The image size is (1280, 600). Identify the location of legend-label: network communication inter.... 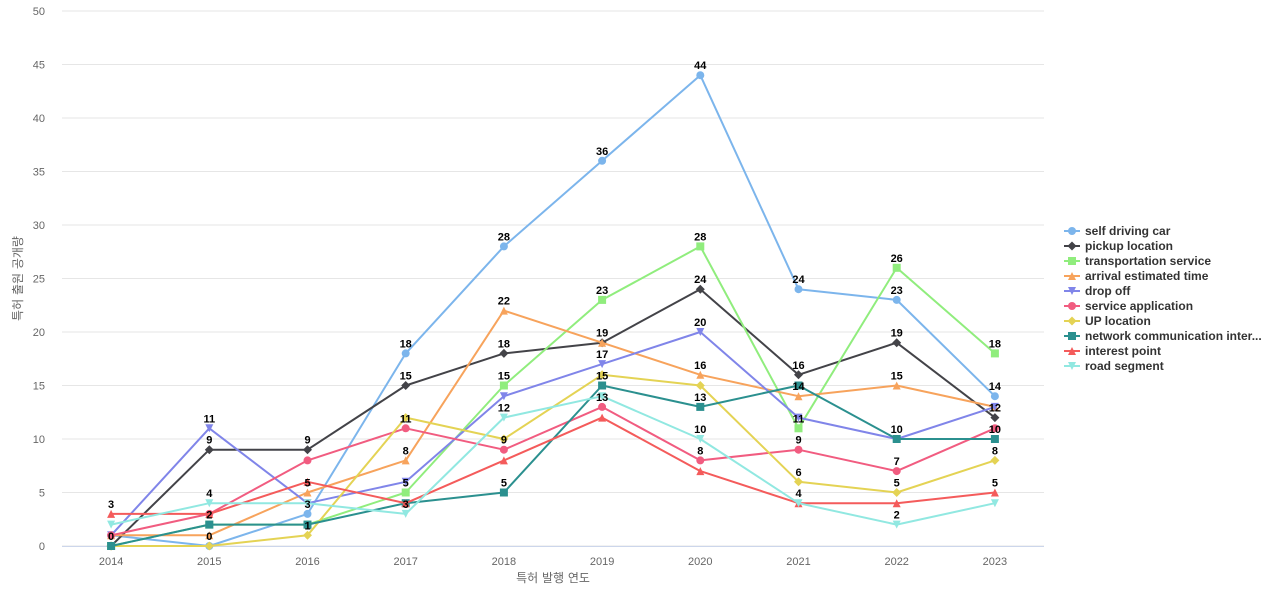
(1173, 336).